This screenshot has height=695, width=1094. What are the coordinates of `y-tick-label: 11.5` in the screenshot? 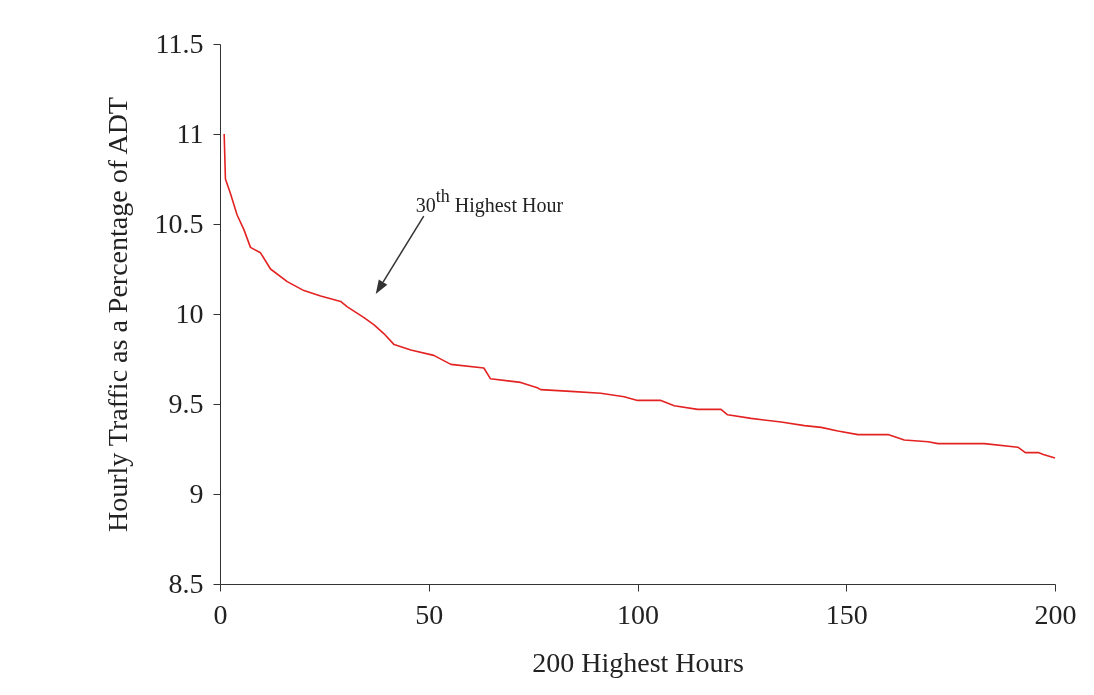 It's located at (179, 43).